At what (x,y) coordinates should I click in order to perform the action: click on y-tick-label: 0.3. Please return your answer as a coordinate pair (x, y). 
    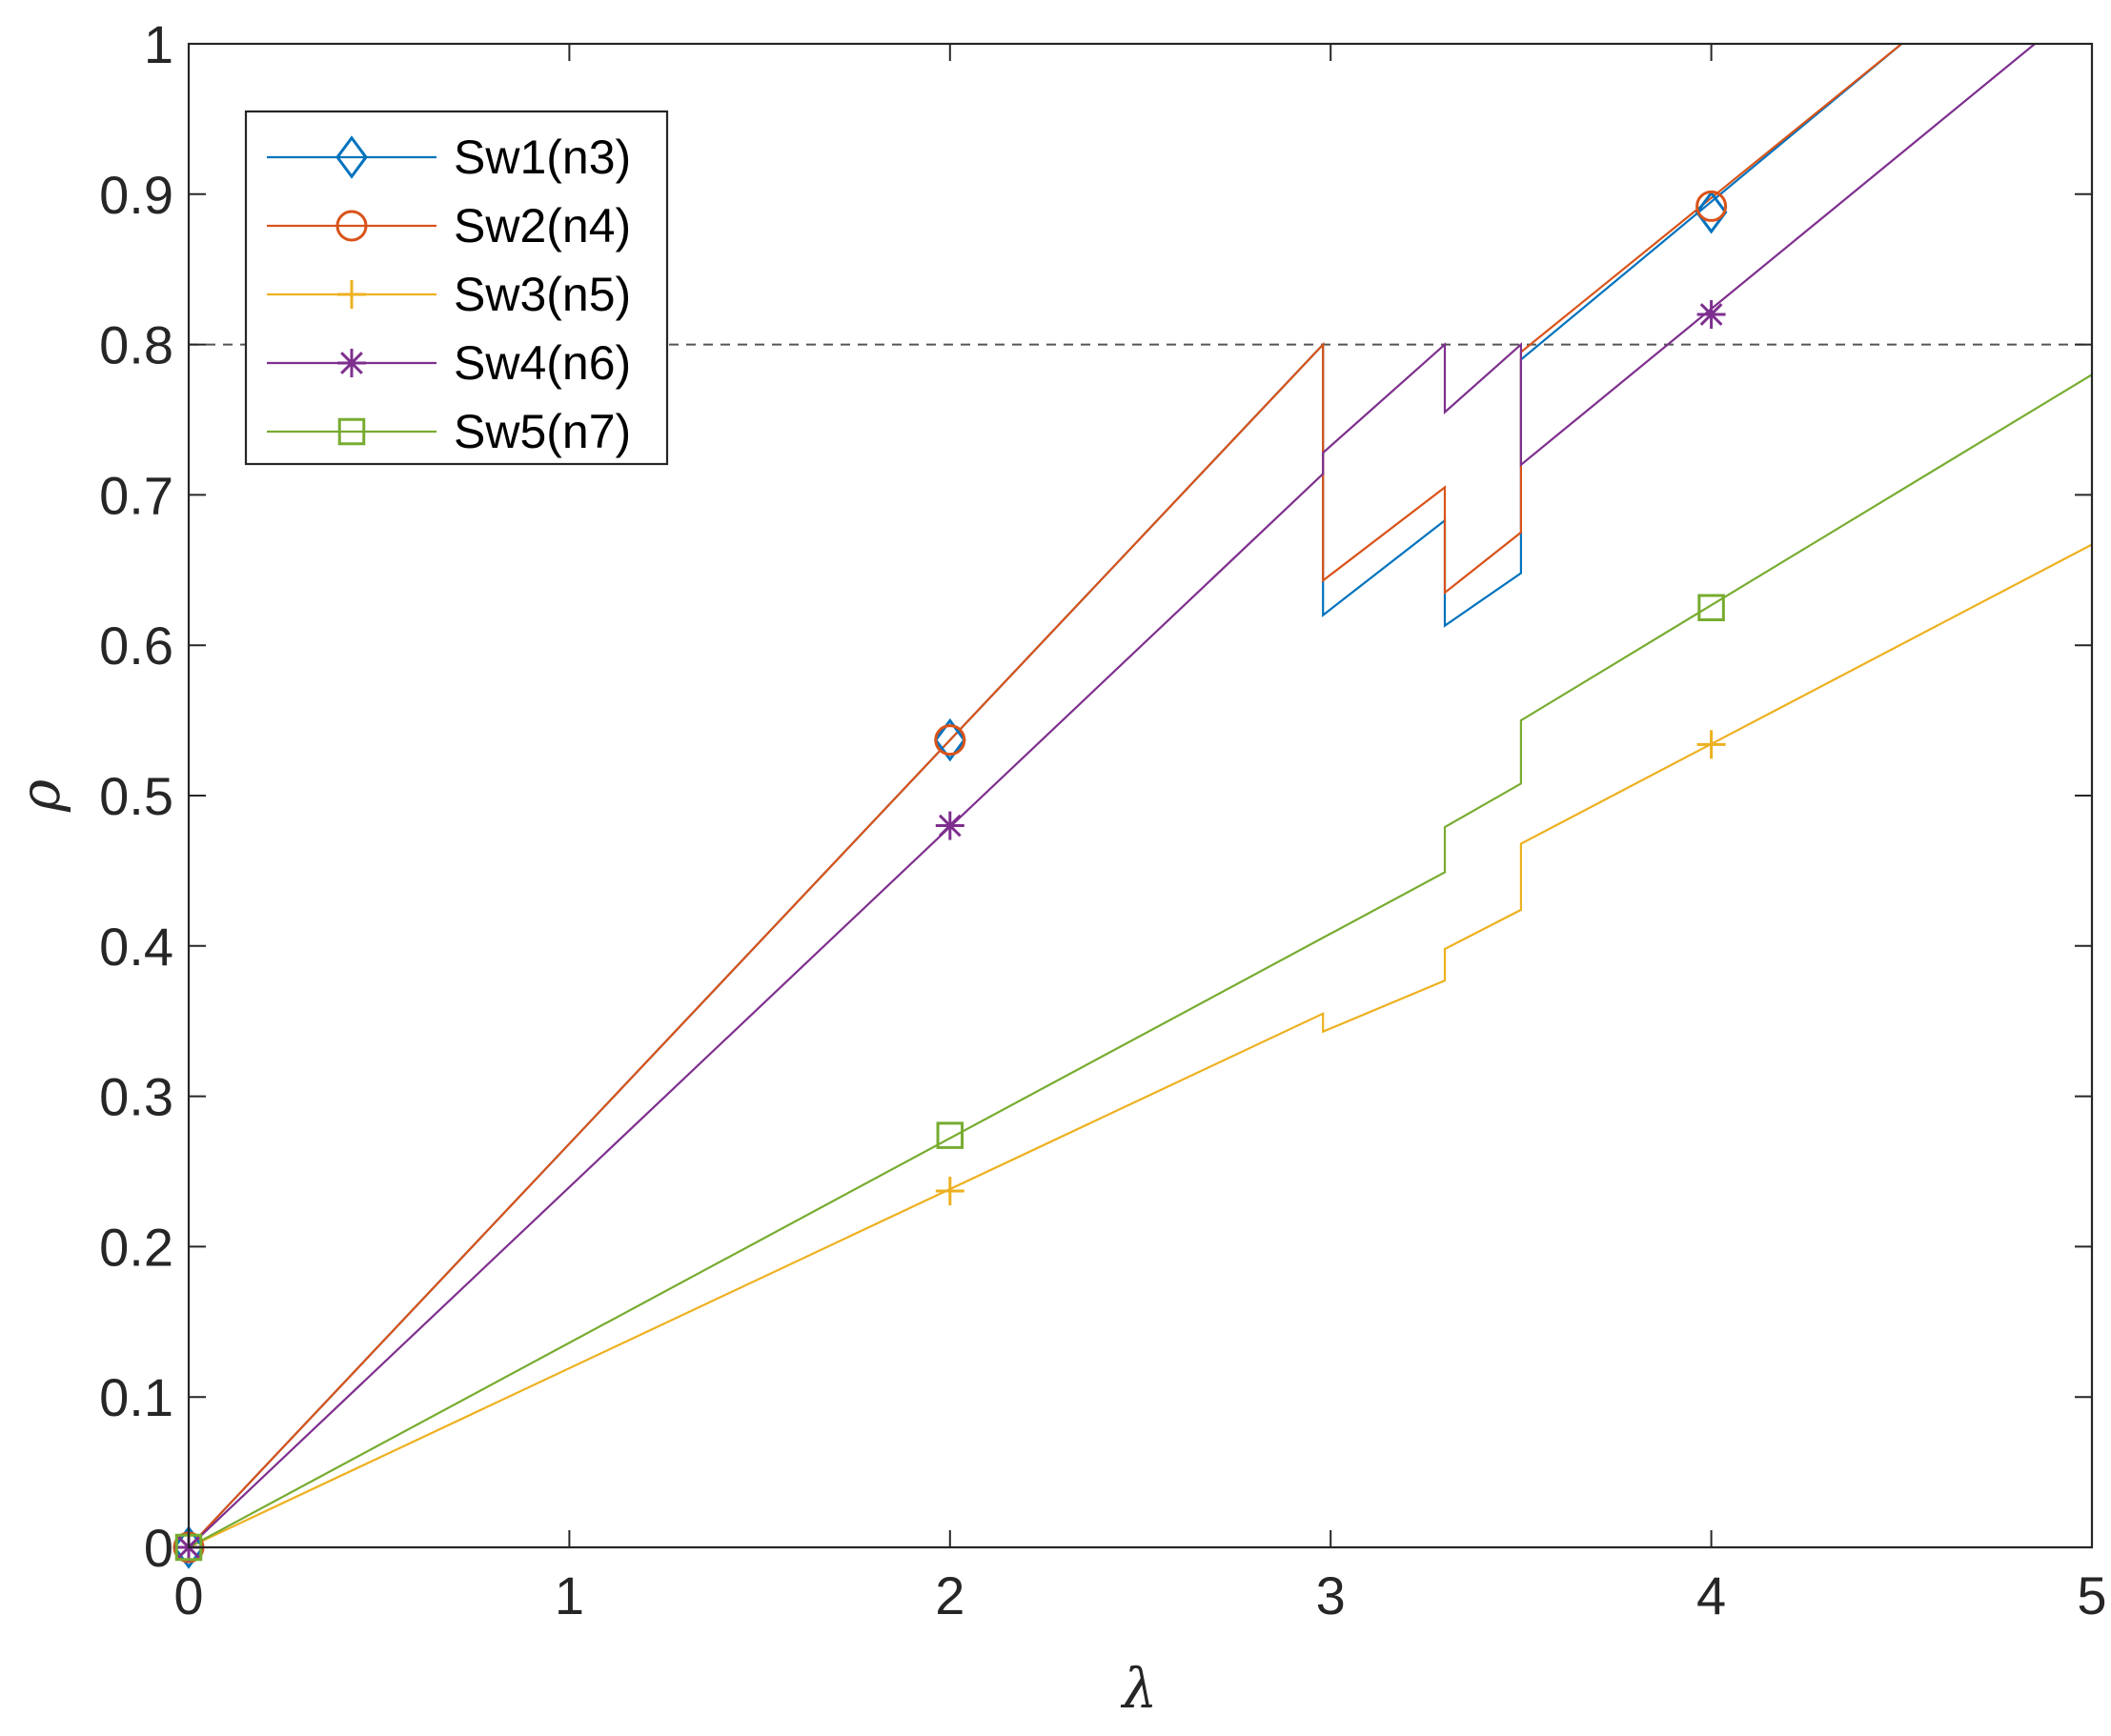
    Looking at the image, I should click on (136, 1097).